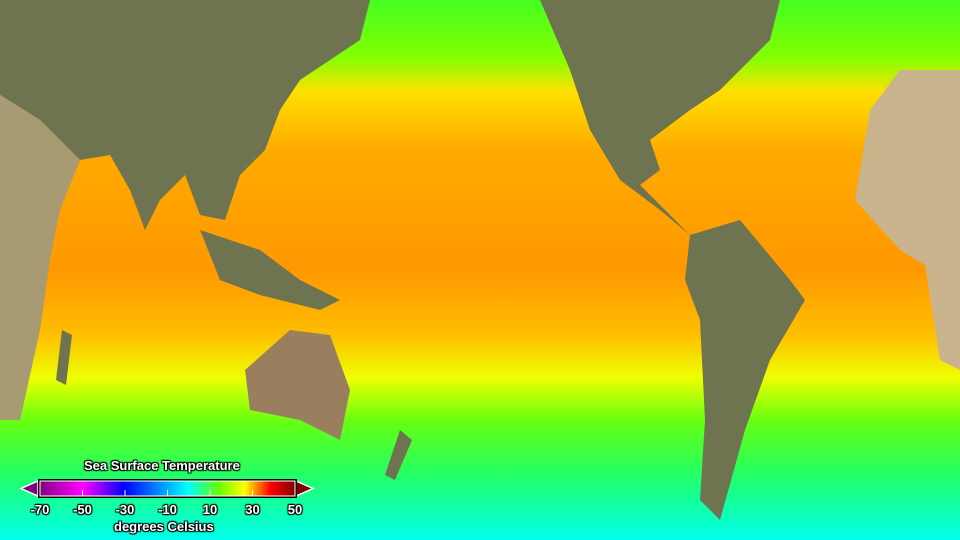  What do you see at coordinates (907, 220) in the screenshot?
I see `africa-east` at bounding box center [907, 220].